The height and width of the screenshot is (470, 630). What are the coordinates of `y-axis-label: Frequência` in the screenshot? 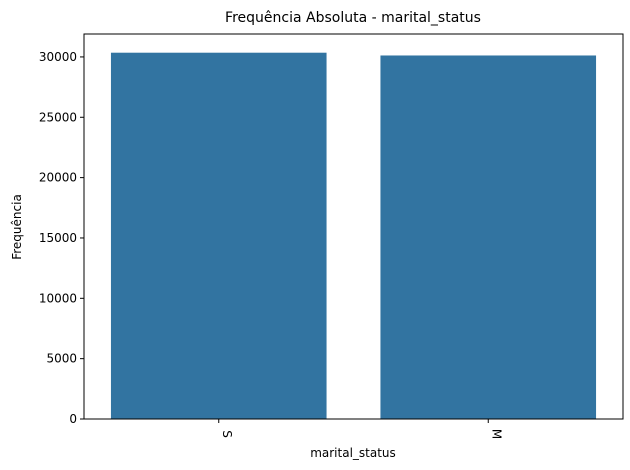 It's located at (17, 227).